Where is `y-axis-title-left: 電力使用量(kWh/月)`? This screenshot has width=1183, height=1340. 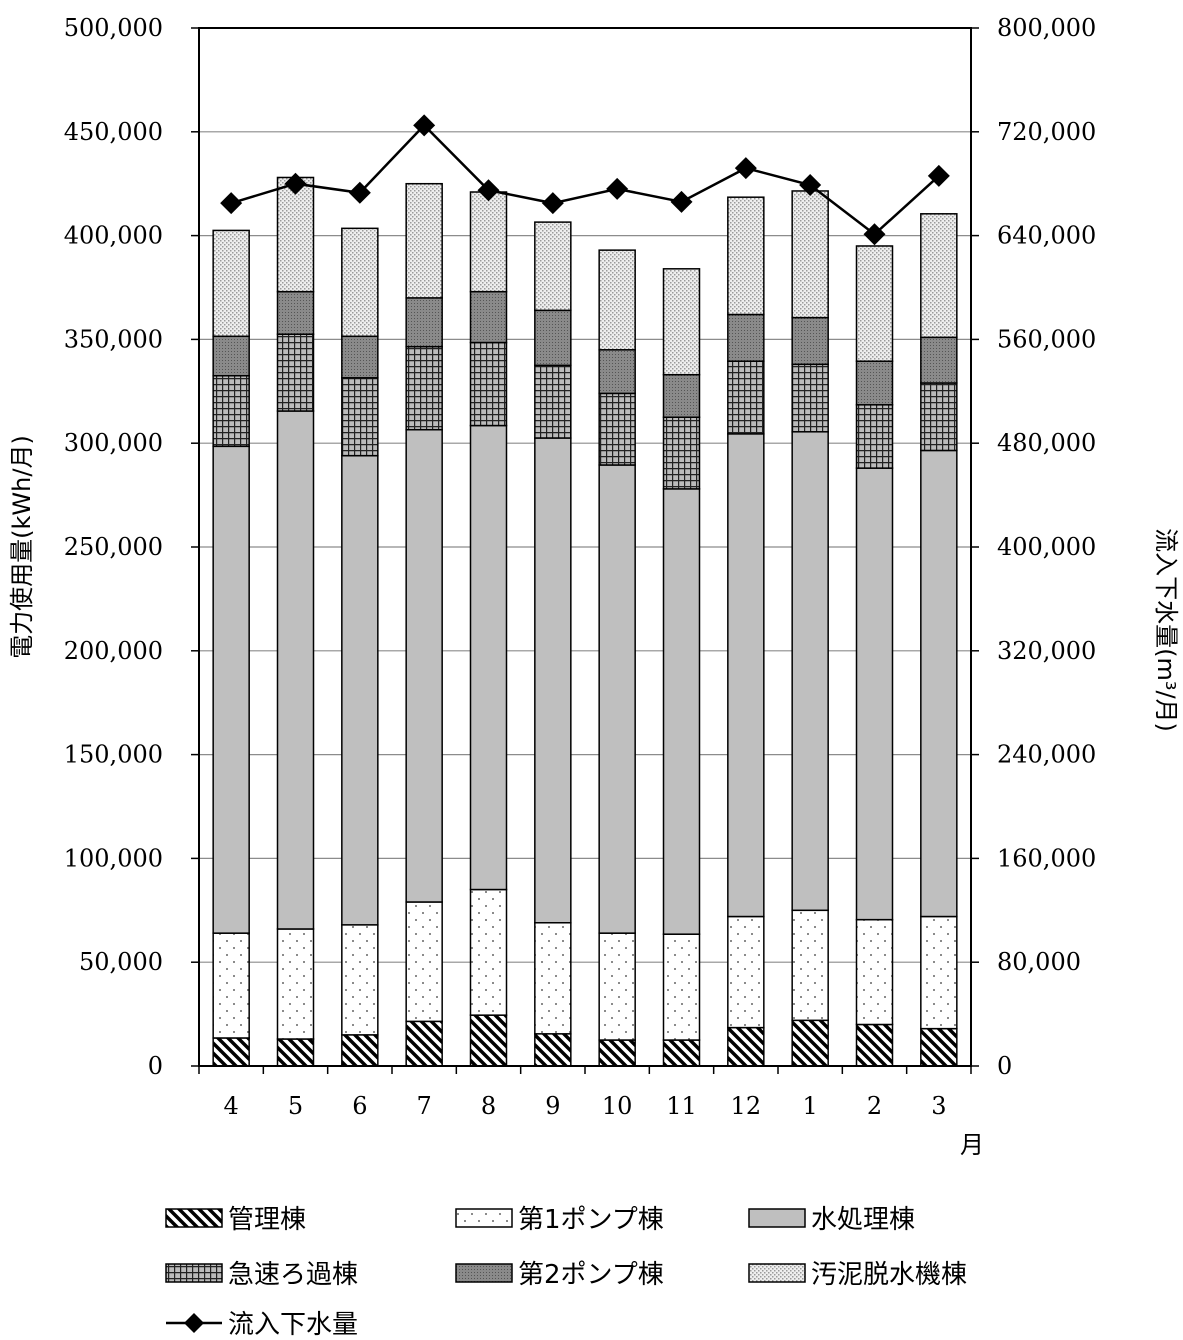
y-axis-title-left: 電力使用量(kWh/月) is located at coordinates (22, 547).